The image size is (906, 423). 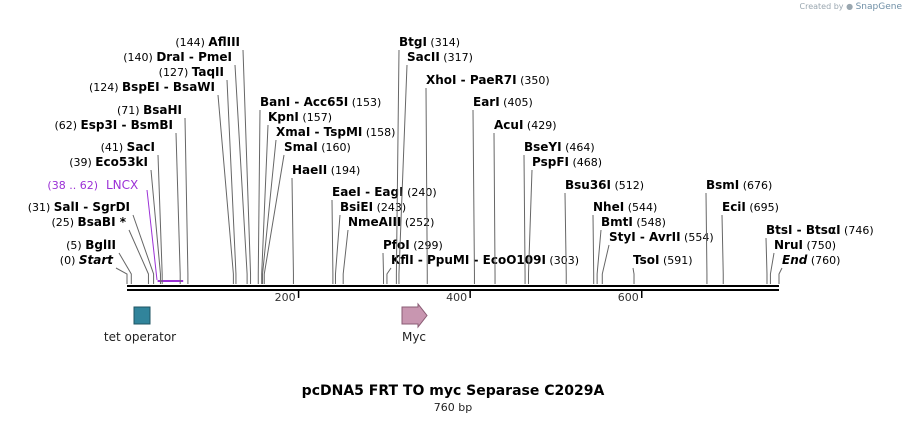 I want to click on site-label-taqii: (127) TaqII, so click(x=191, y=72).